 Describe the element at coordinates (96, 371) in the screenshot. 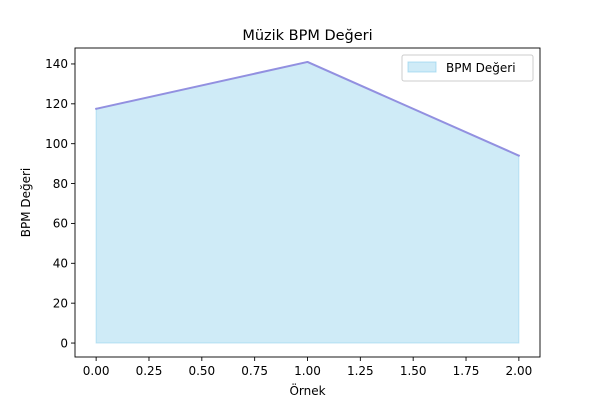

I see `x-tick-label: 0.00` at that location.